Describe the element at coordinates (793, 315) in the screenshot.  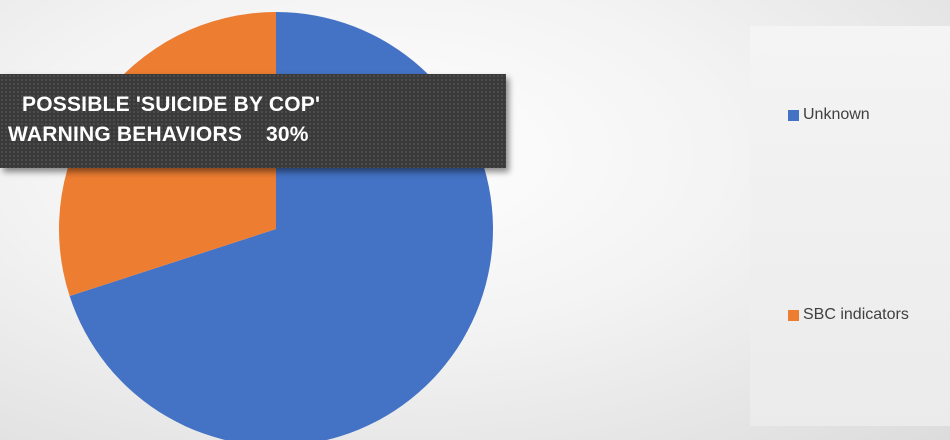
I see `legend-swatch-sbc-indicators` at that location.